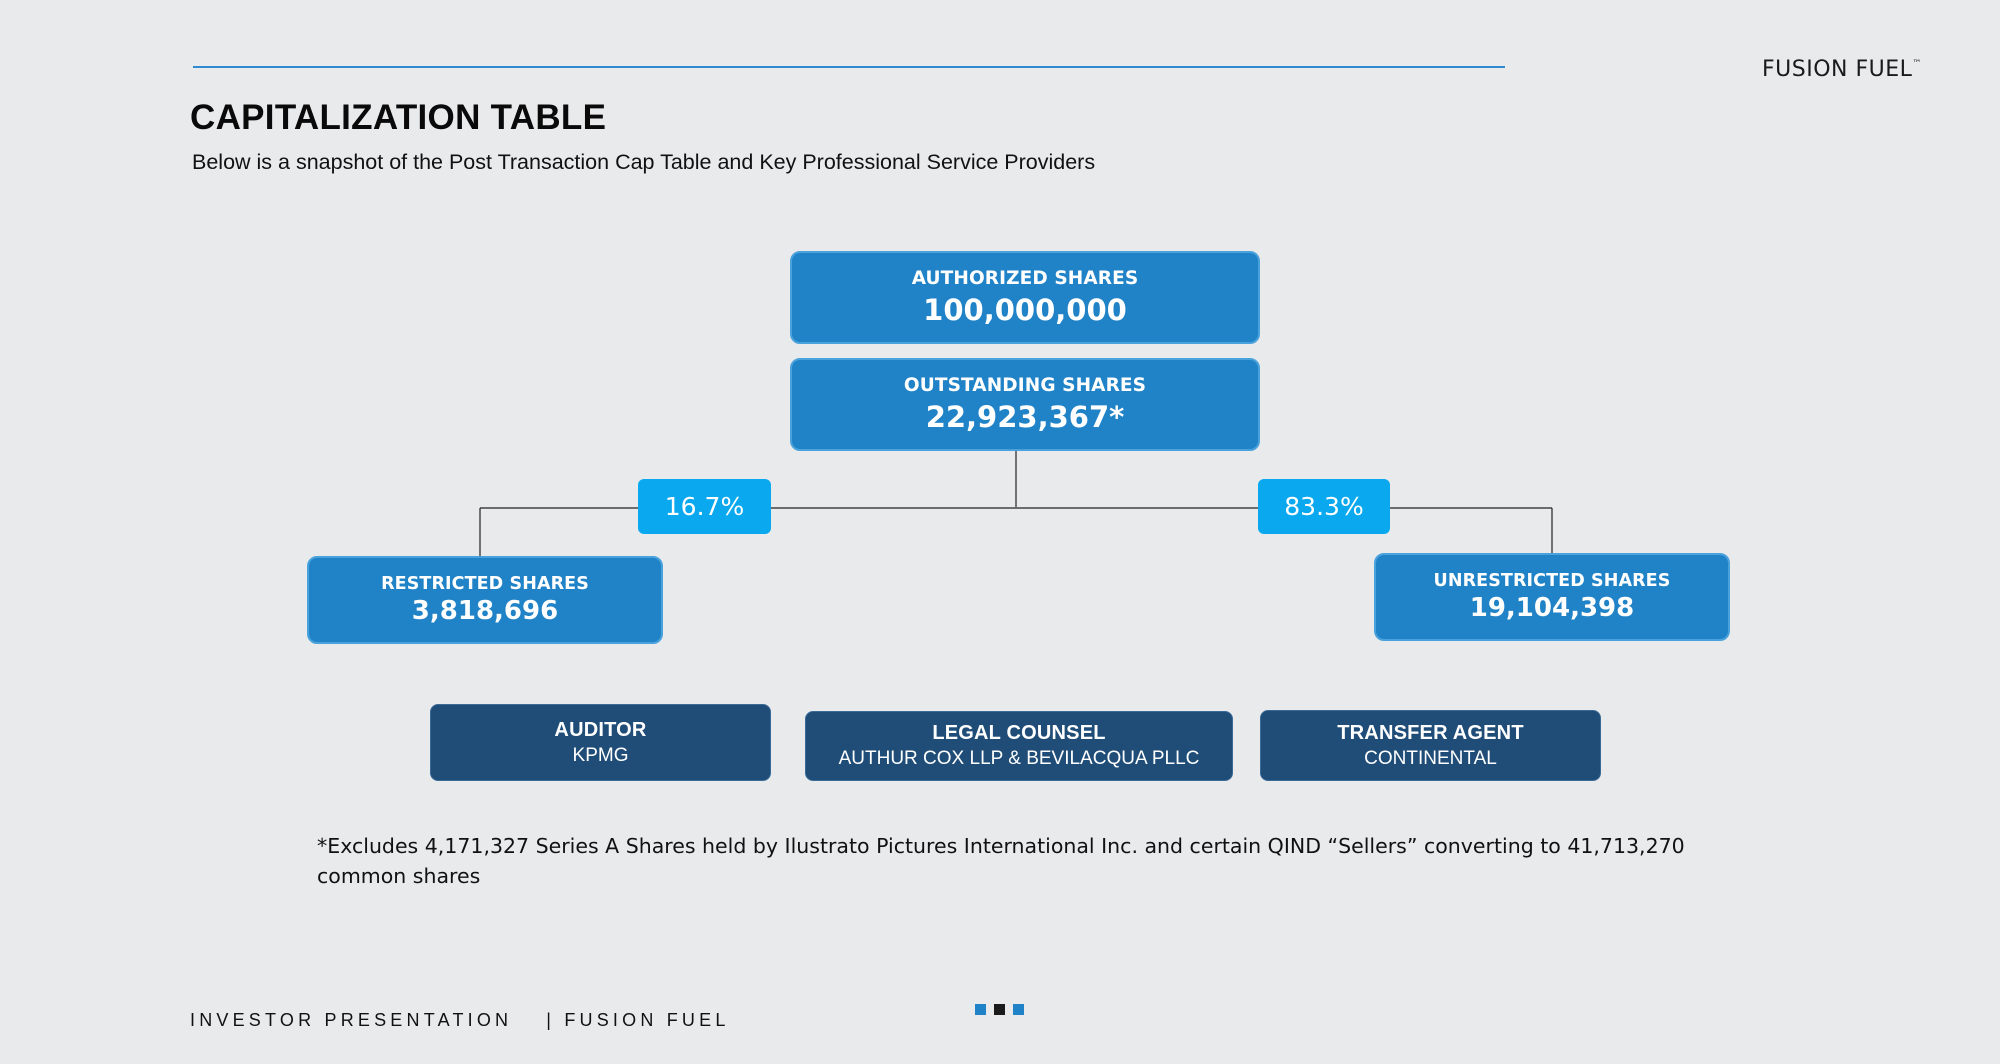 This screenshot has width=2000, height=1064. Describe the element at coordinates (600, 742) in the screenshot. I see `auditor-box: AUDITOR KPMG` at that location.